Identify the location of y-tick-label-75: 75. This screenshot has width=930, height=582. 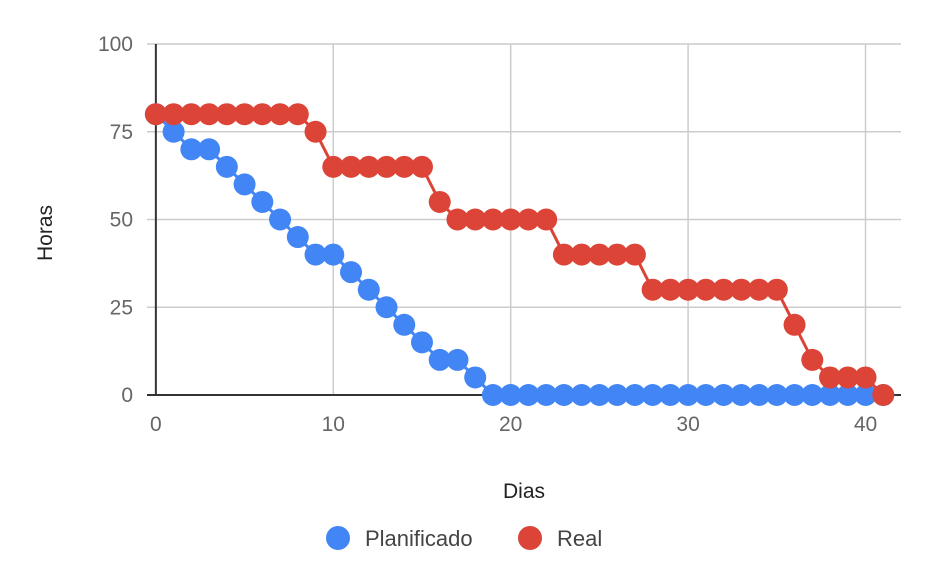
(121, 132).